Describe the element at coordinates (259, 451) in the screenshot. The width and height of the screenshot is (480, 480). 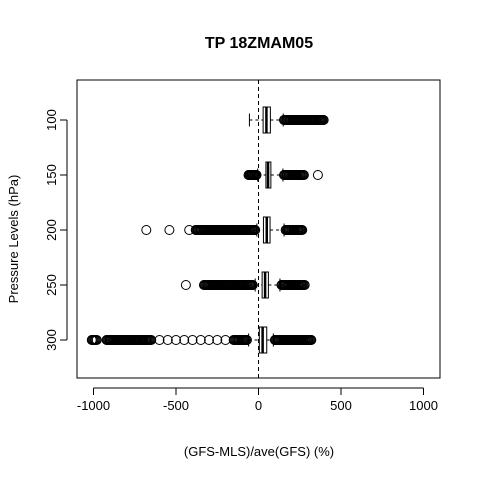
I see `x-axis-label: (GFS-MLS)/ave(GFS) (%)` at that location.